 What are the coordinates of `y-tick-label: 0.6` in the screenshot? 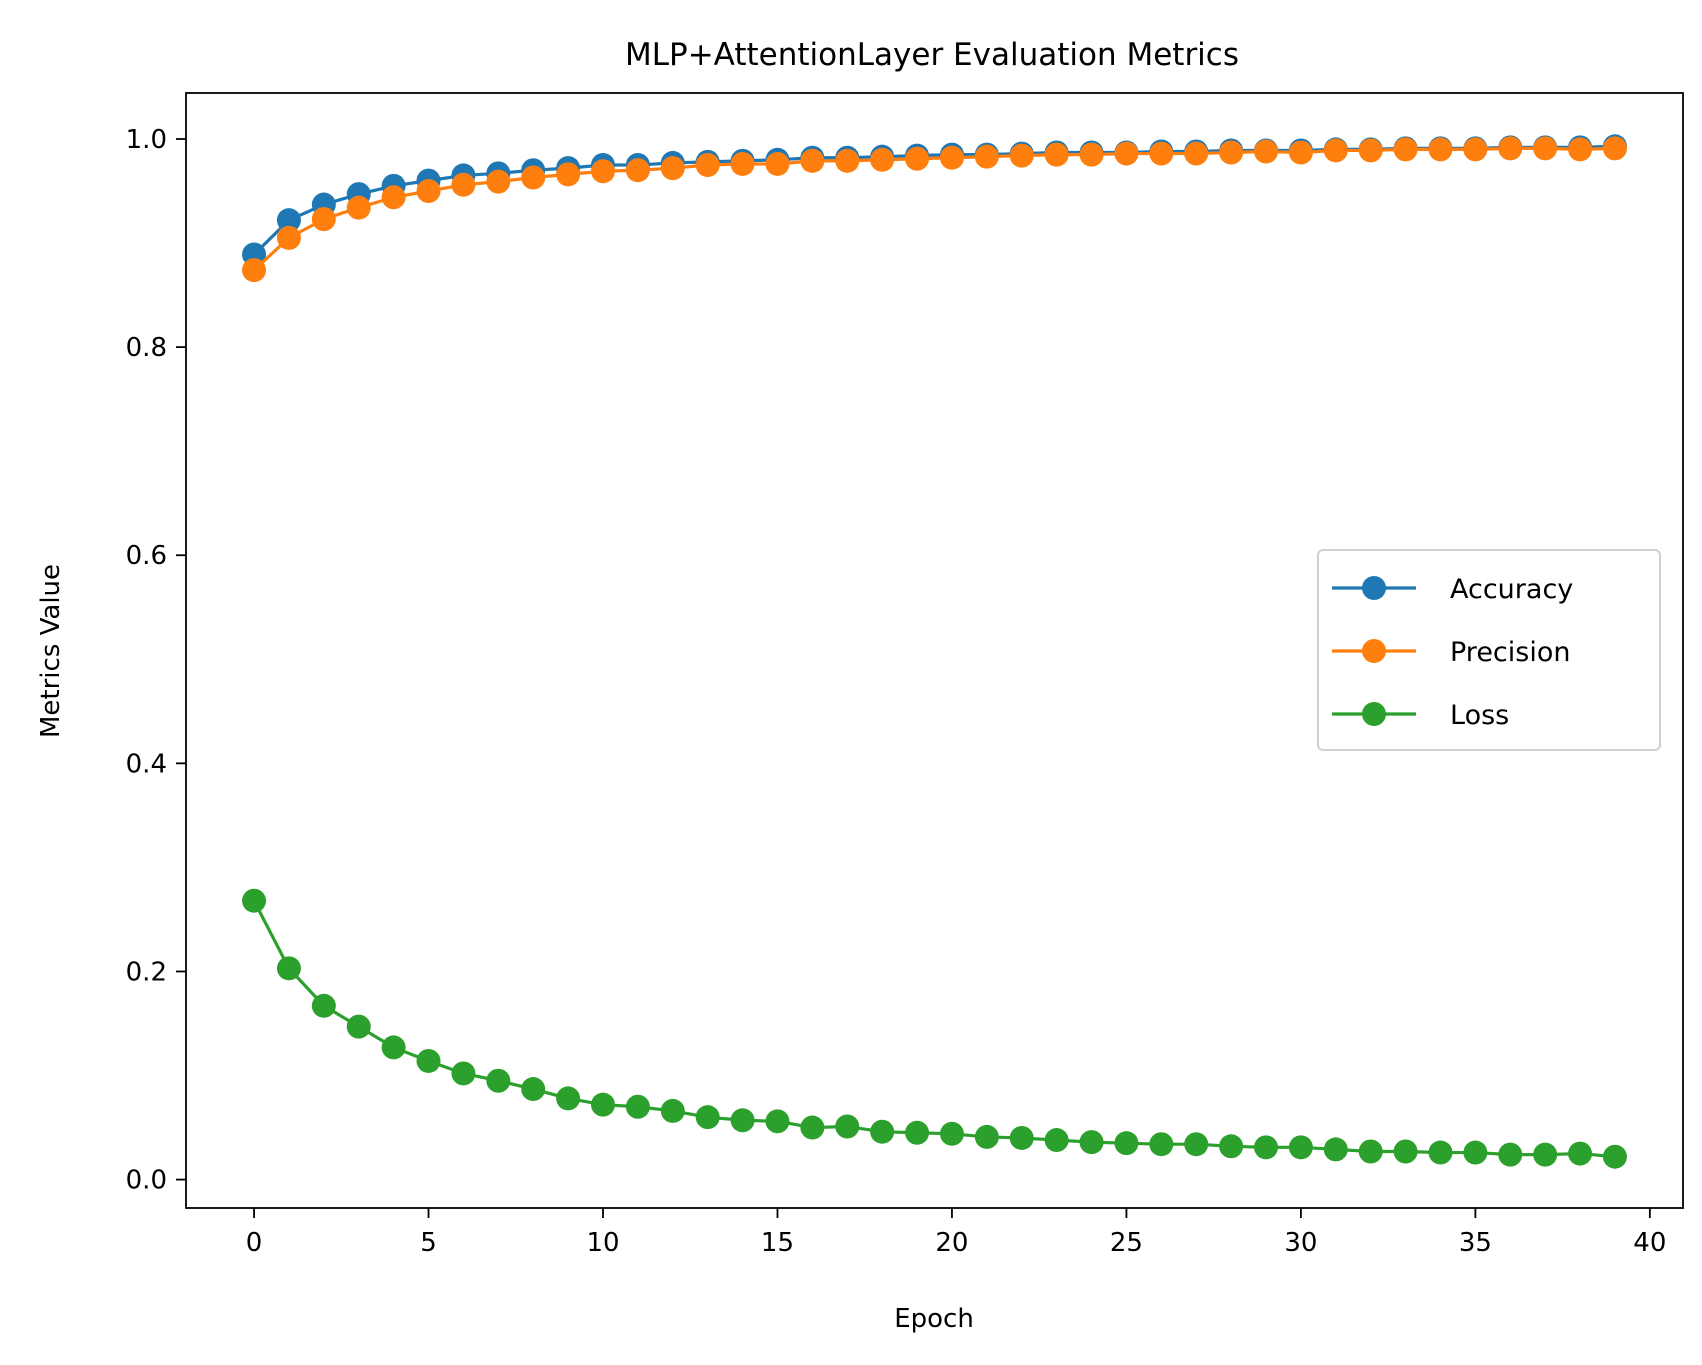 It's located at (146, 556).